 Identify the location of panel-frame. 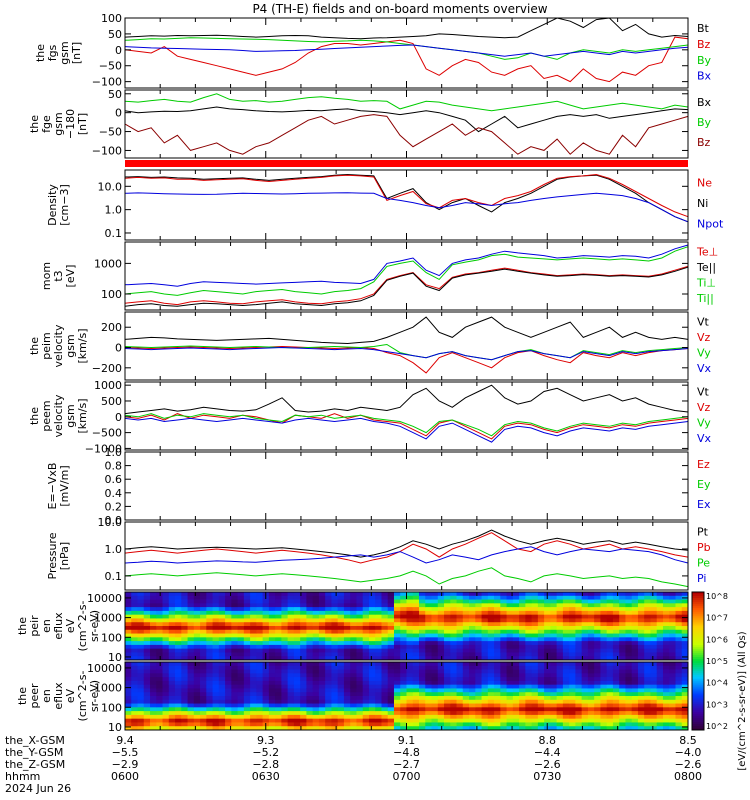
(406, 53).